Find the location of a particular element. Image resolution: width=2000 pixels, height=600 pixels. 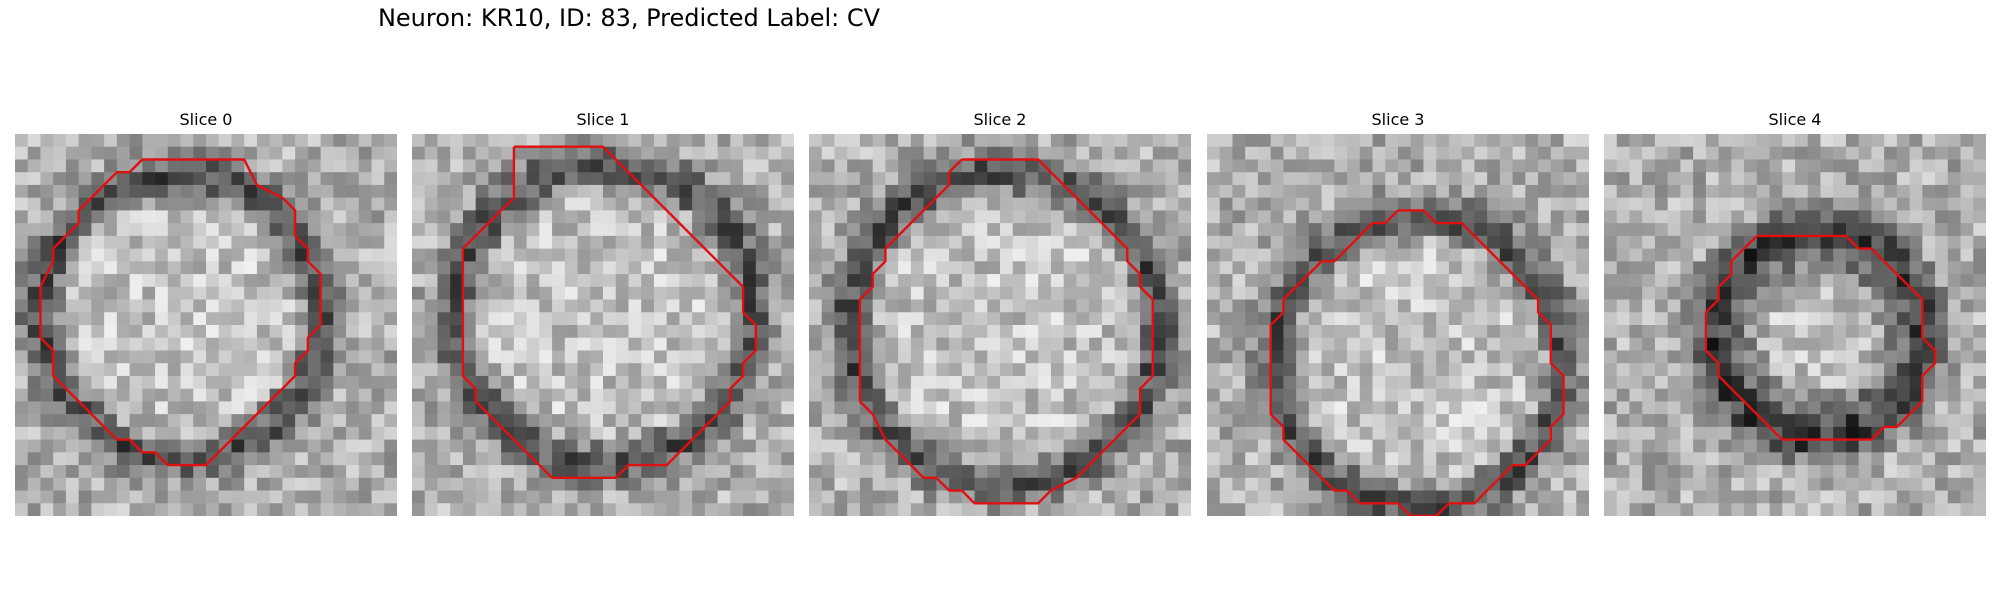

panel-title-1: Slice 1 is located at coordinates (603, 119).